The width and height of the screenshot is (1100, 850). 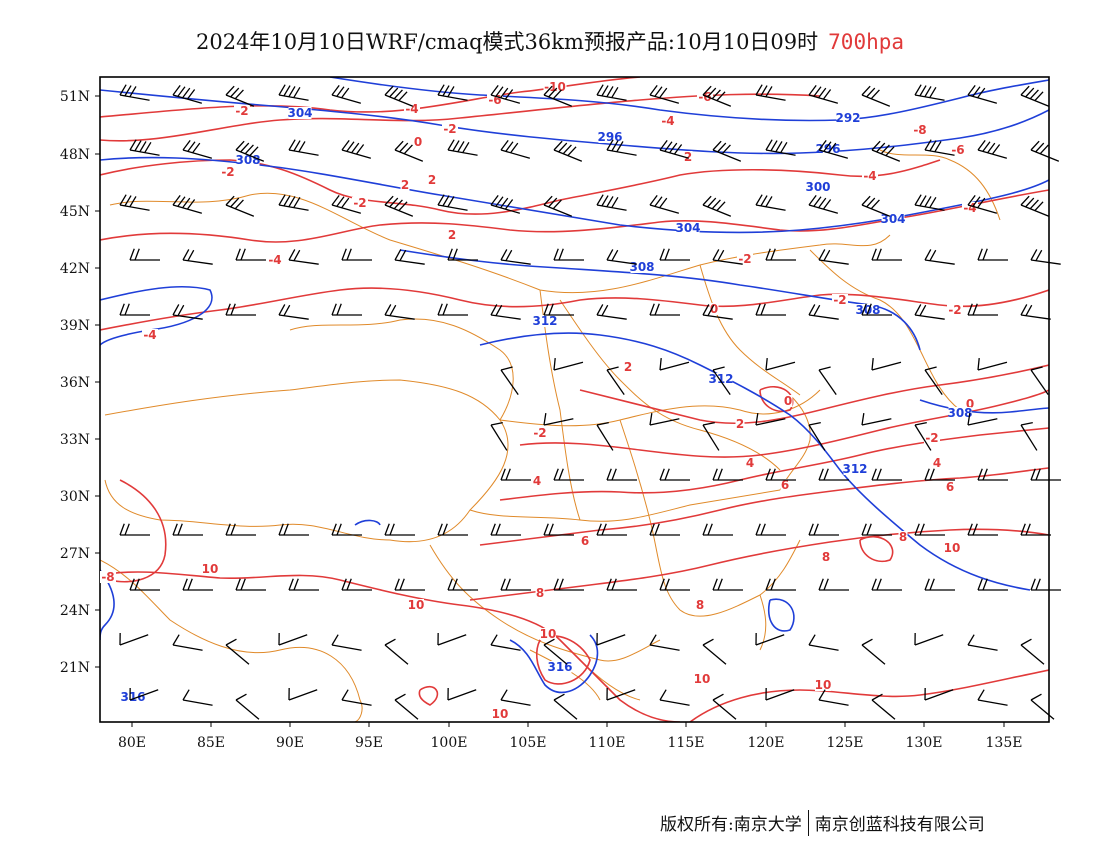 What do you see at coordinates (132, 743) in the screenshot?
I see `x-tick-label: 80E` at bounding box center [132, 743].